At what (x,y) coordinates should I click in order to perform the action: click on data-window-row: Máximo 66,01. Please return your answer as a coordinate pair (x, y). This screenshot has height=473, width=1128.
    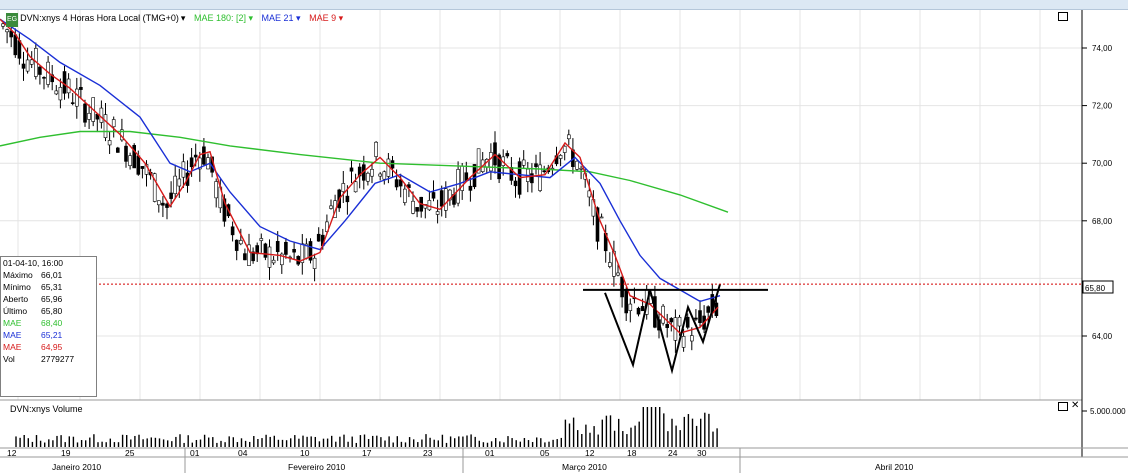
    Looking at the image, I should click on (48, 275).